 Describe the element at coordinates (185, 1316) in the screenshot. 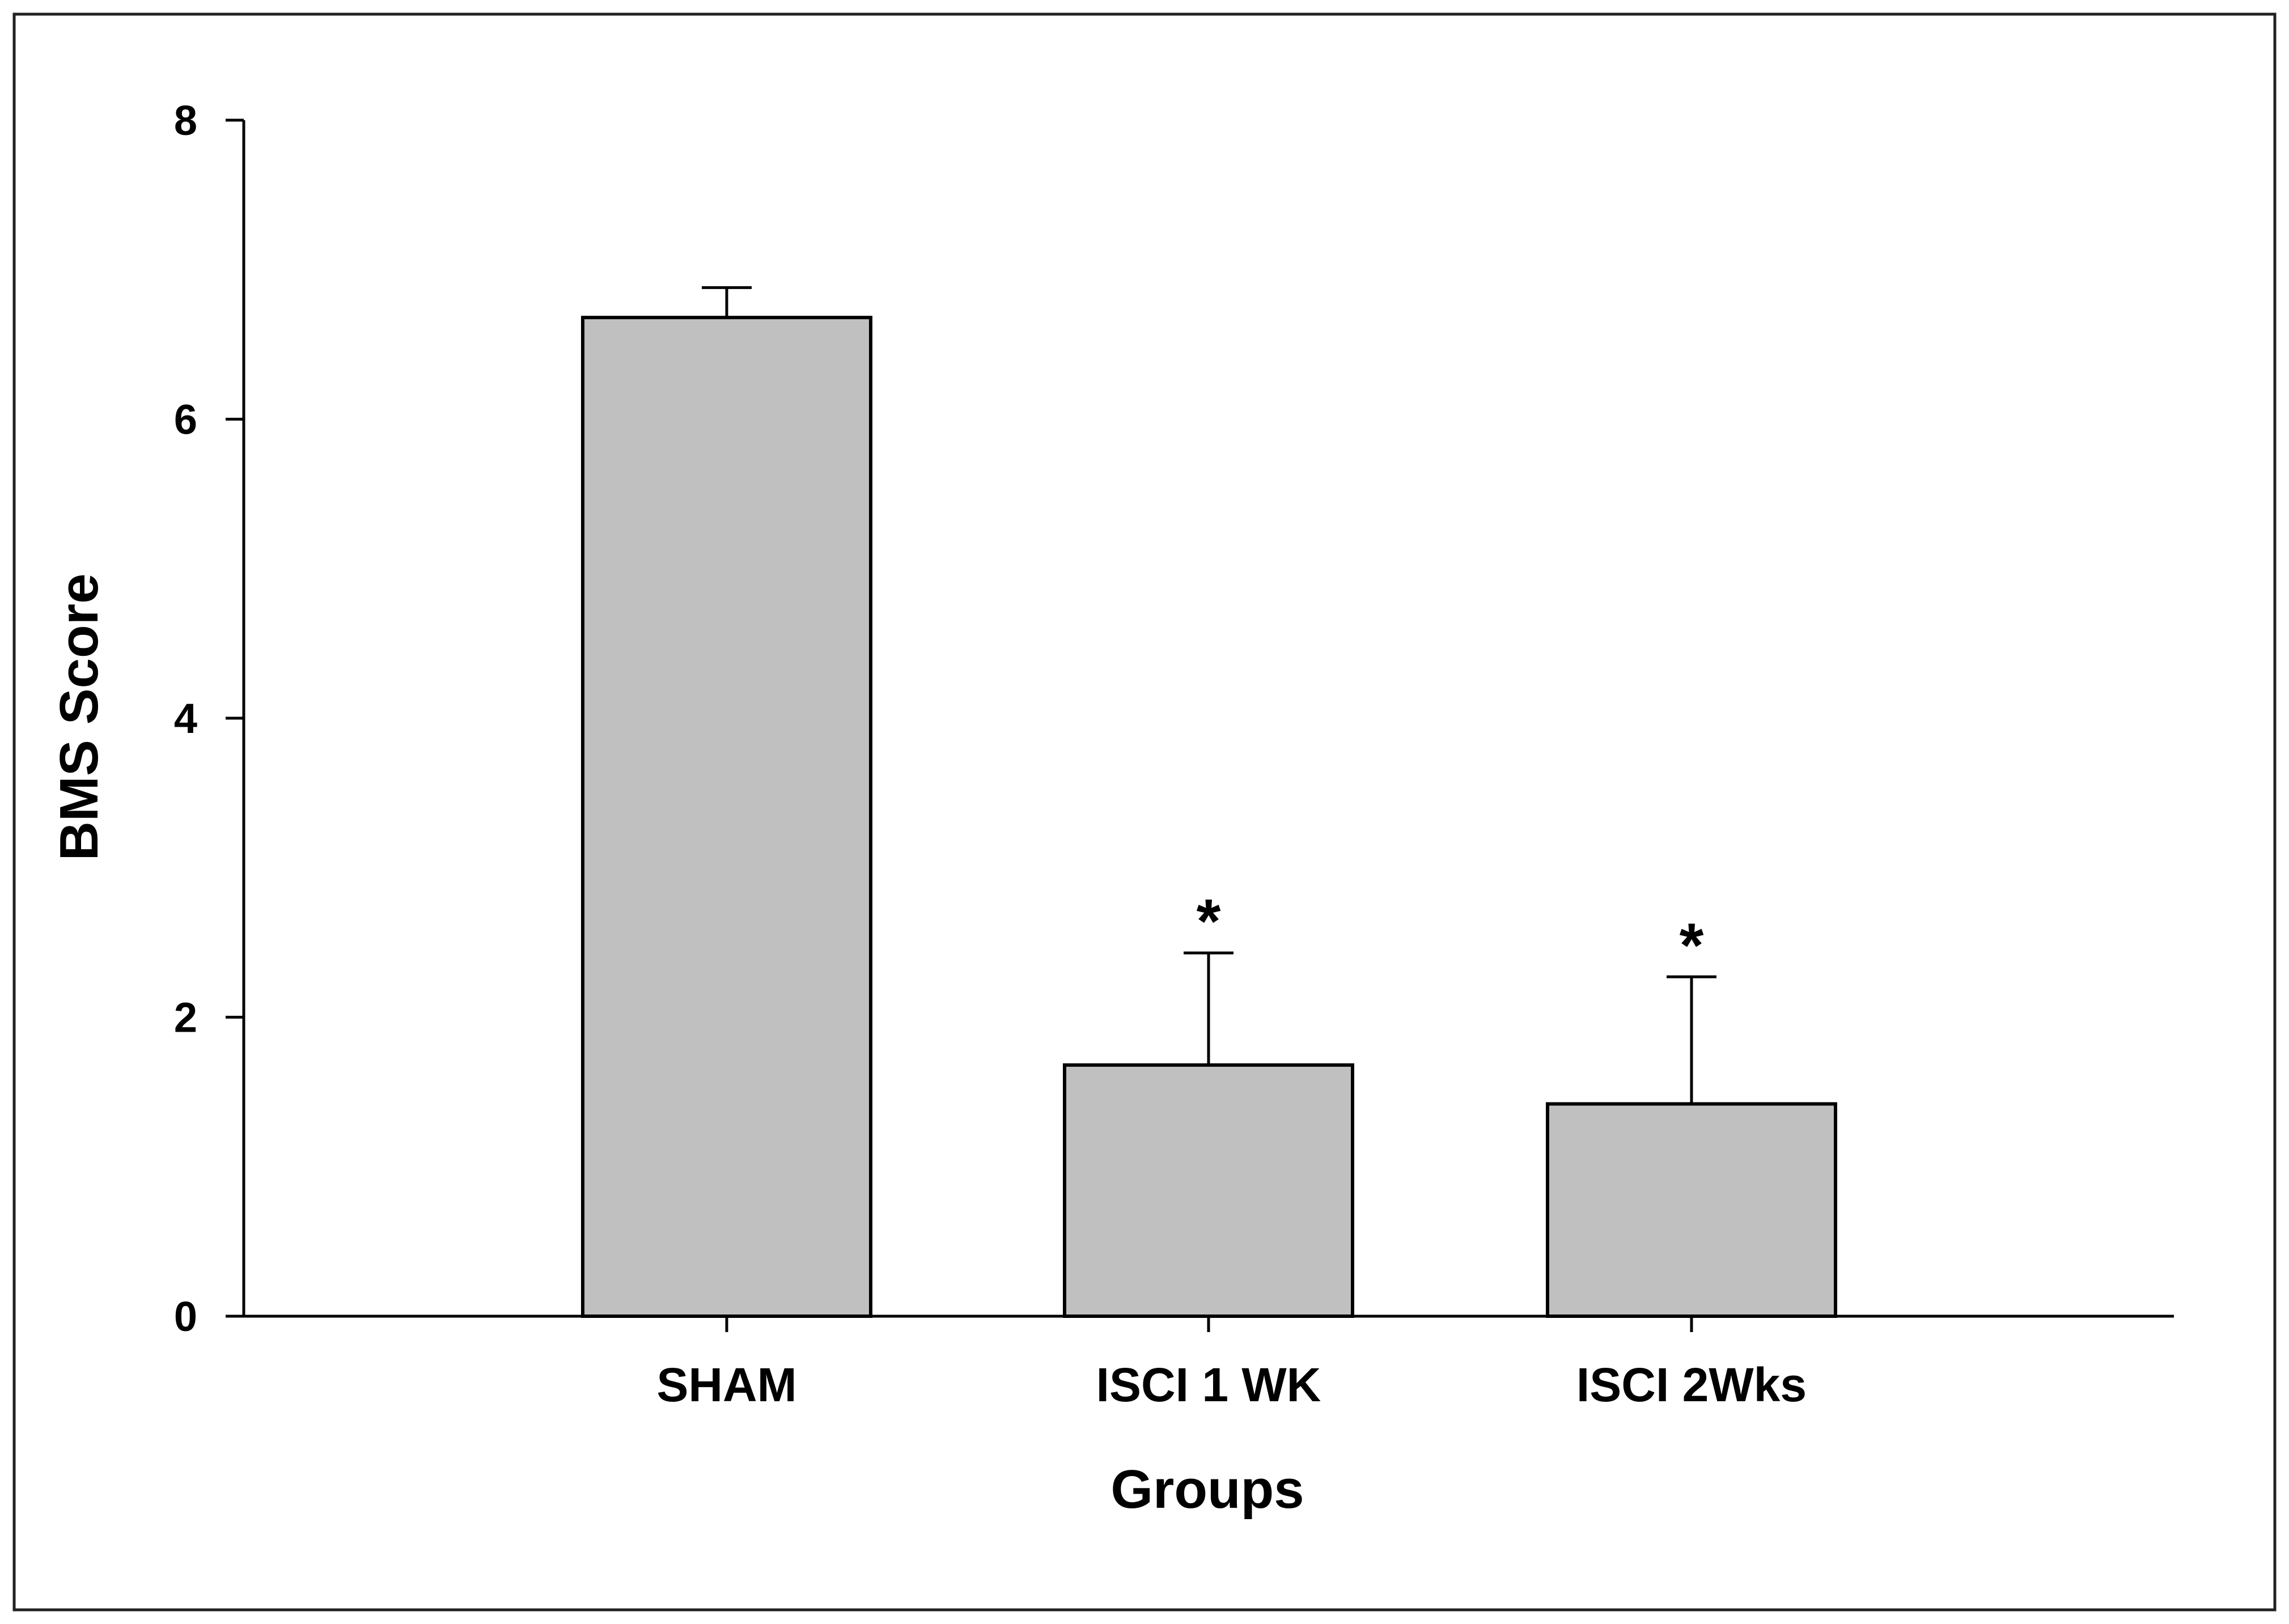

I see `y-tick-label-0: 0` at that location.